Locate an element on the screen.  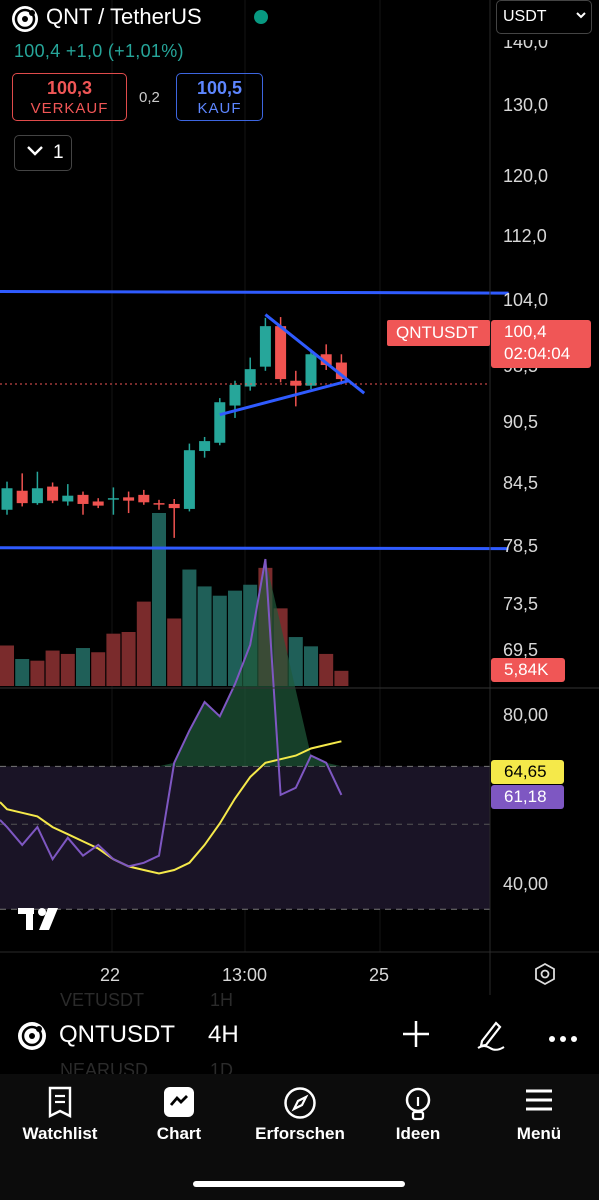
nav-menu: Menü is located at coordinates (539, 1115).